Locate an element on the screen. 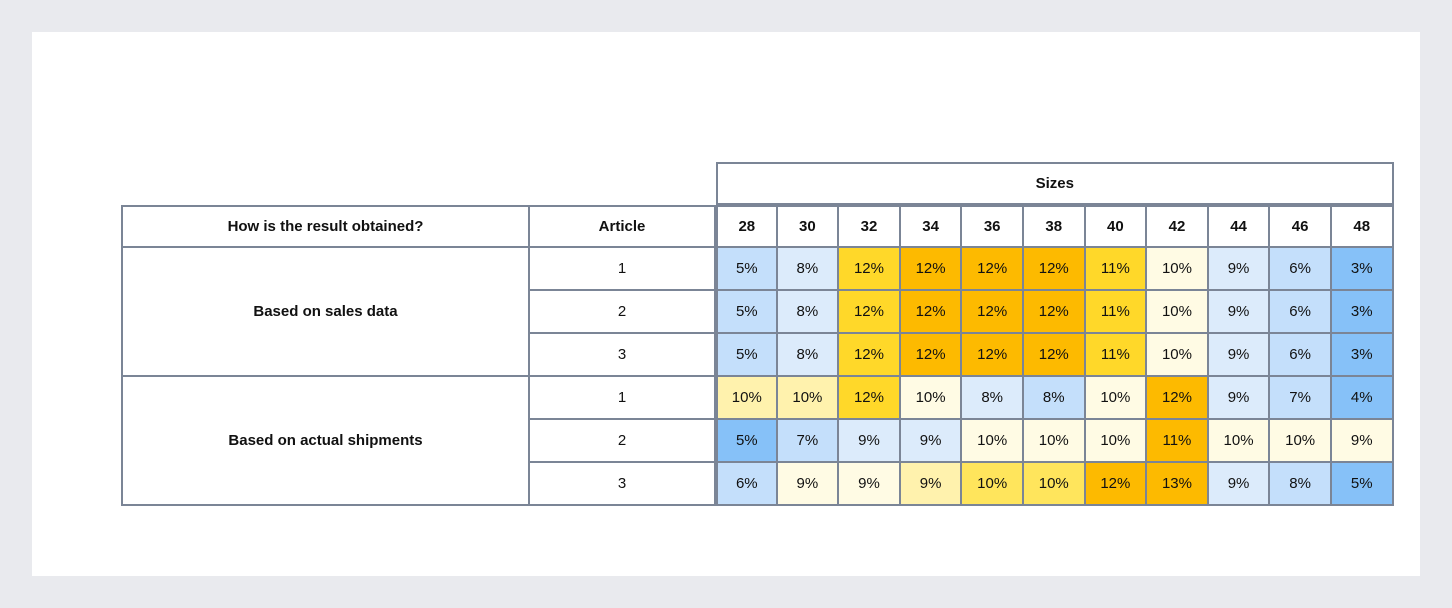 The width and height of the screenshot is (1452, 608). blank-corner is located at coordinates (418, 183).